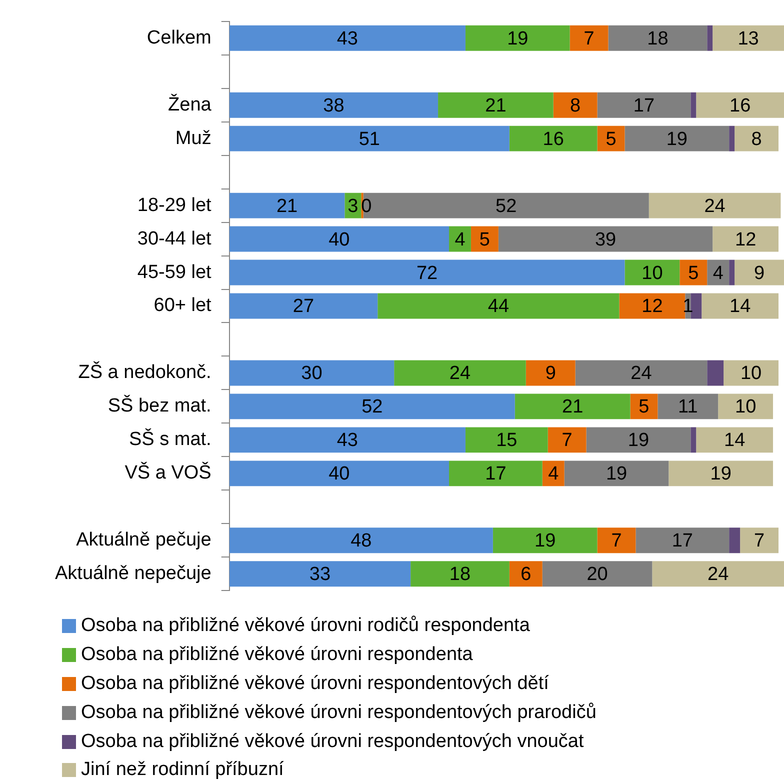 The height and width of the screenshot is (781, 784). Describe the element at coordinates (303, 307) in the screenshot. I see `data-label: 27` at that location.